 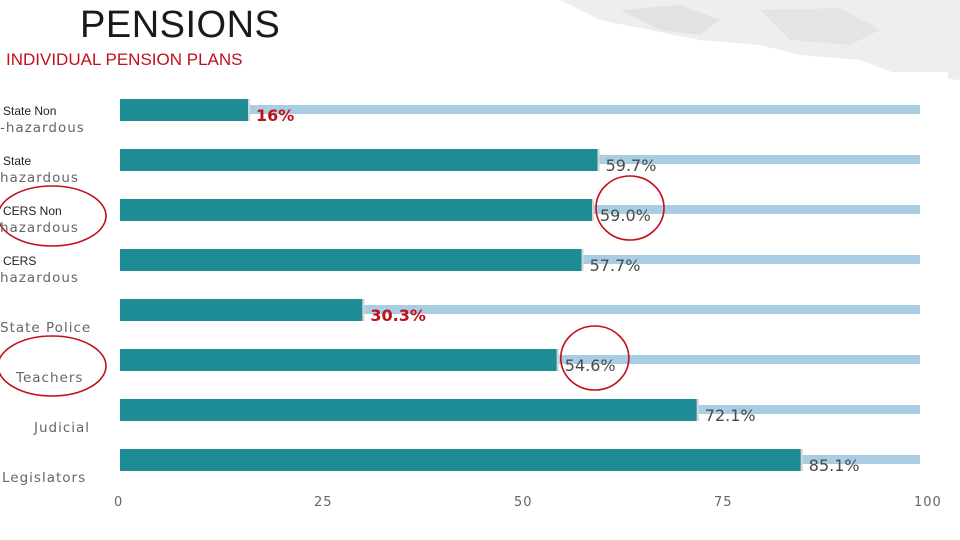 What do you see at coordinates (730, 415) in the screenshot?
I see `data-label: 72.1%` at bounding box center [730, 415].